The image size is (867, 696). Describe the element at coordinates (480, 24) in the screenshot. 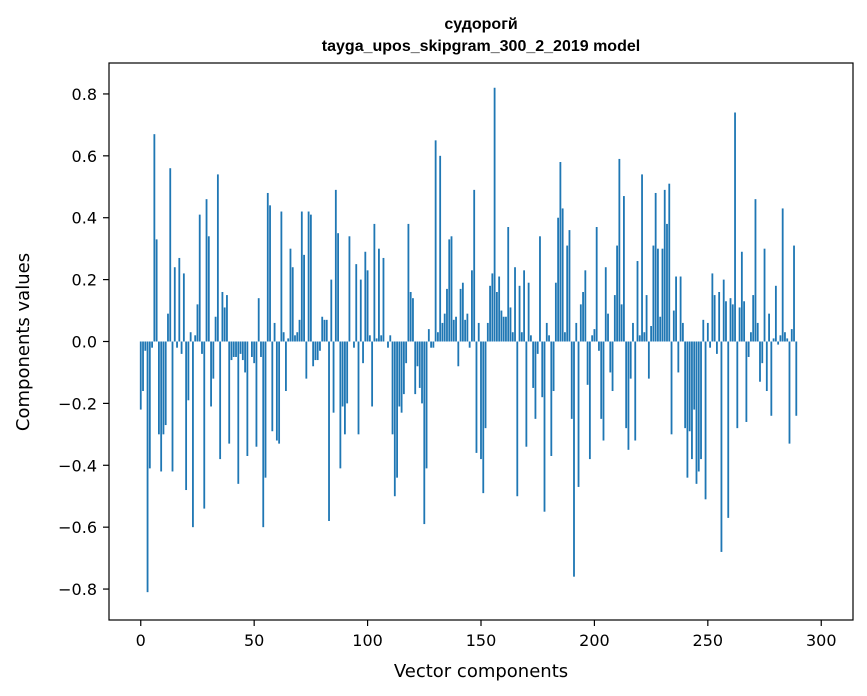

I see `chart-title: судорогй` at that location.